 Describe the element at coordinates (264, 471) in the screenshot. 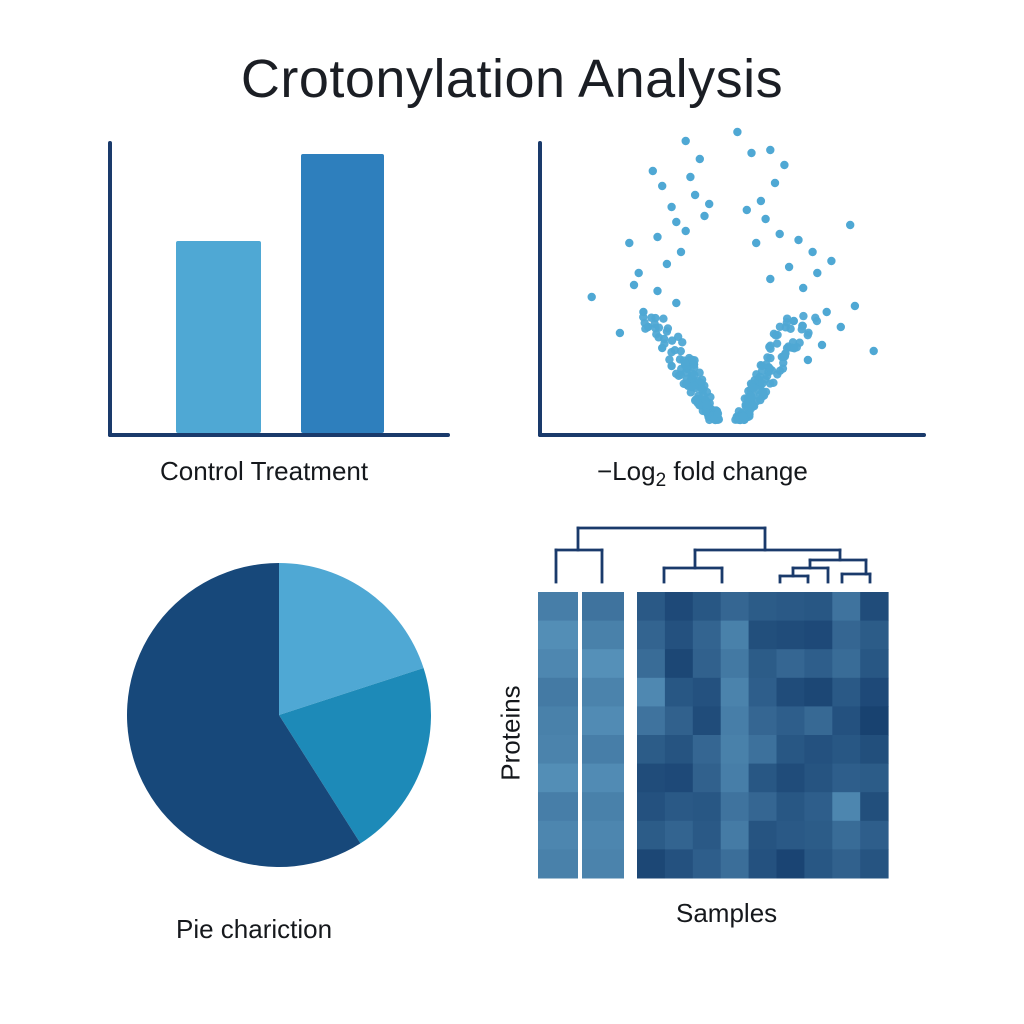

I see `bar-category-labels: Control Treatment` at that location.